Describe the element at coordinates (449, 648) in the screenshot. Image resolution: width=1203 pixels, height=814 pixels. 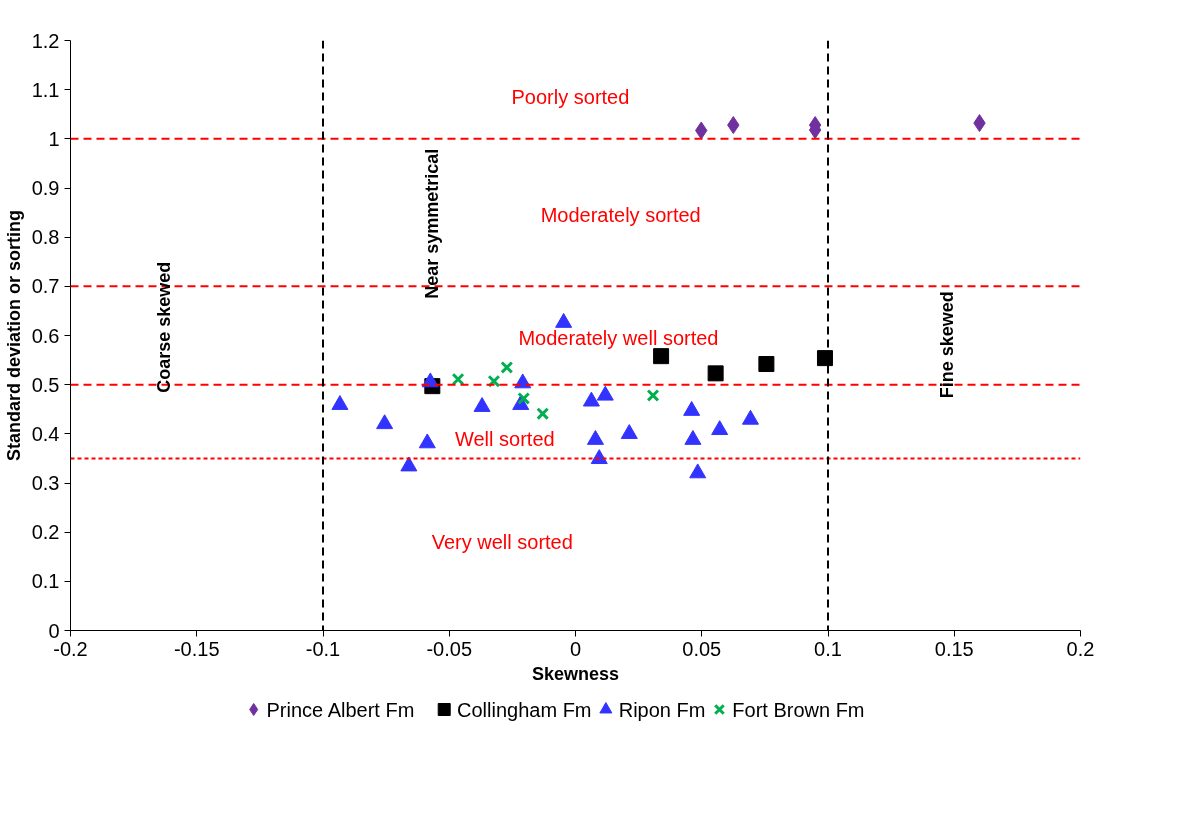
I see `x-tick-label: -0.05` at that location.